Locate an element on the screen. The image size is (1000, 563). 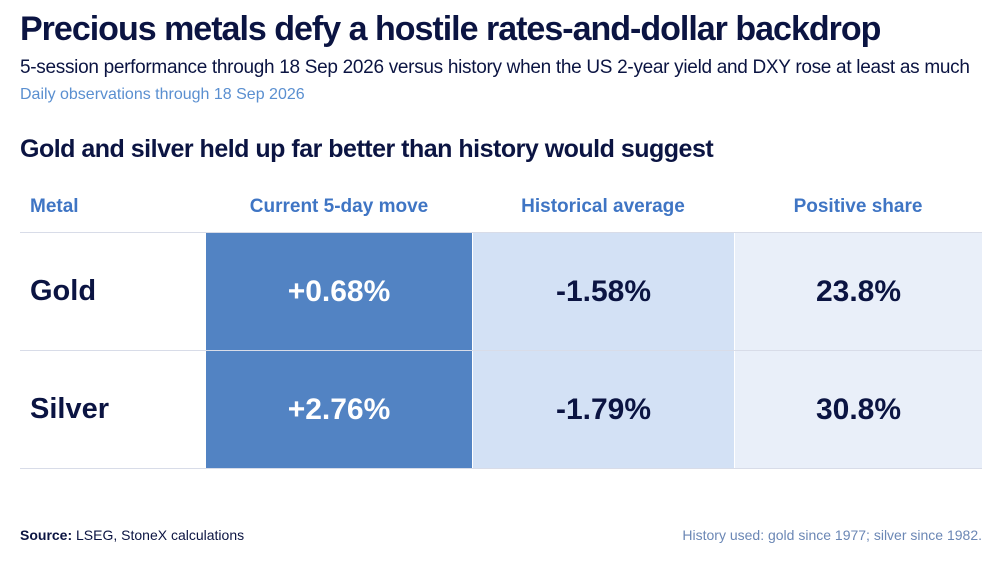
metal-label: Gold is located at coordinates (63, 291).